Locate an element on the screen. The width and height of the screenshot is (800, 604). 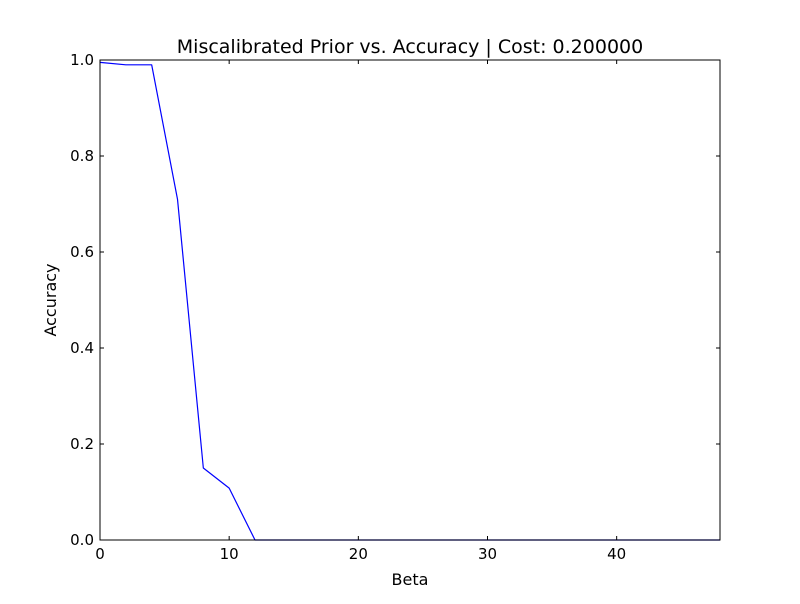
y-tick-label: 0.0 is located at coordinates (82, 540).